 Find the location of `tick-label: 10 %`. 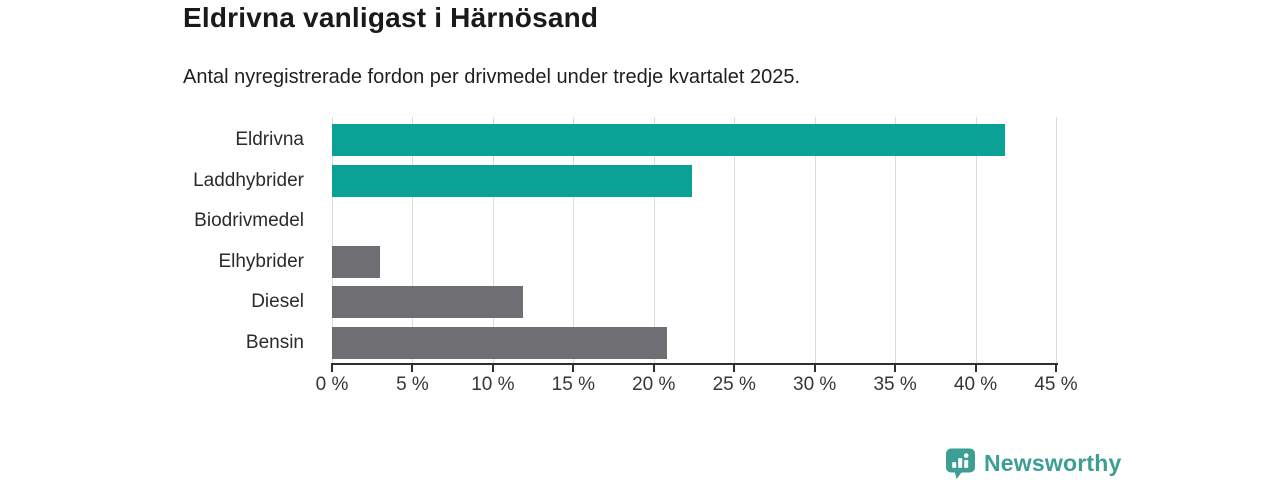

tick-label: 10 % is located at coordinates (493, 384).